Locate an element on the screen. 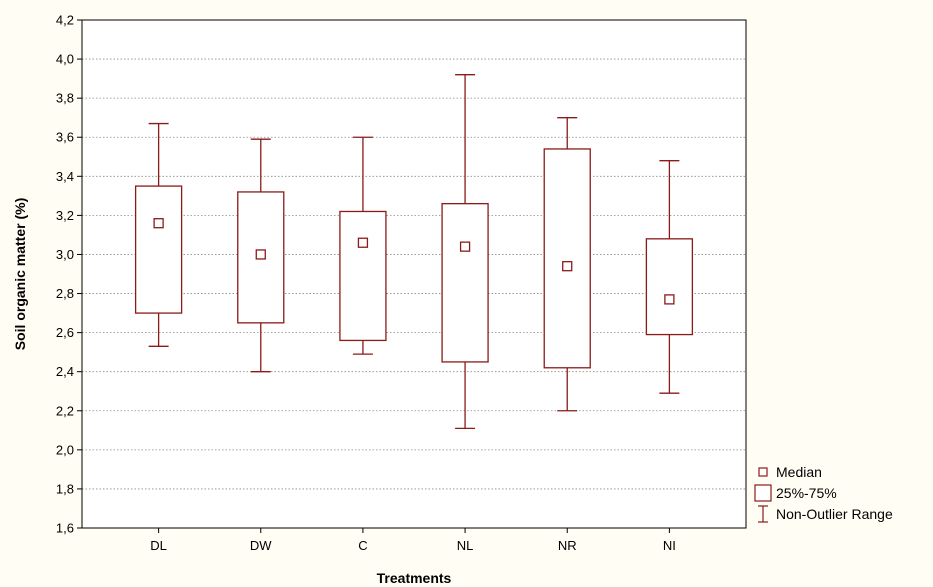 Image resolution: width=933 pixels, height=587 pixels. y-tick-label: 4,2 is located at coordinates (65, 20).